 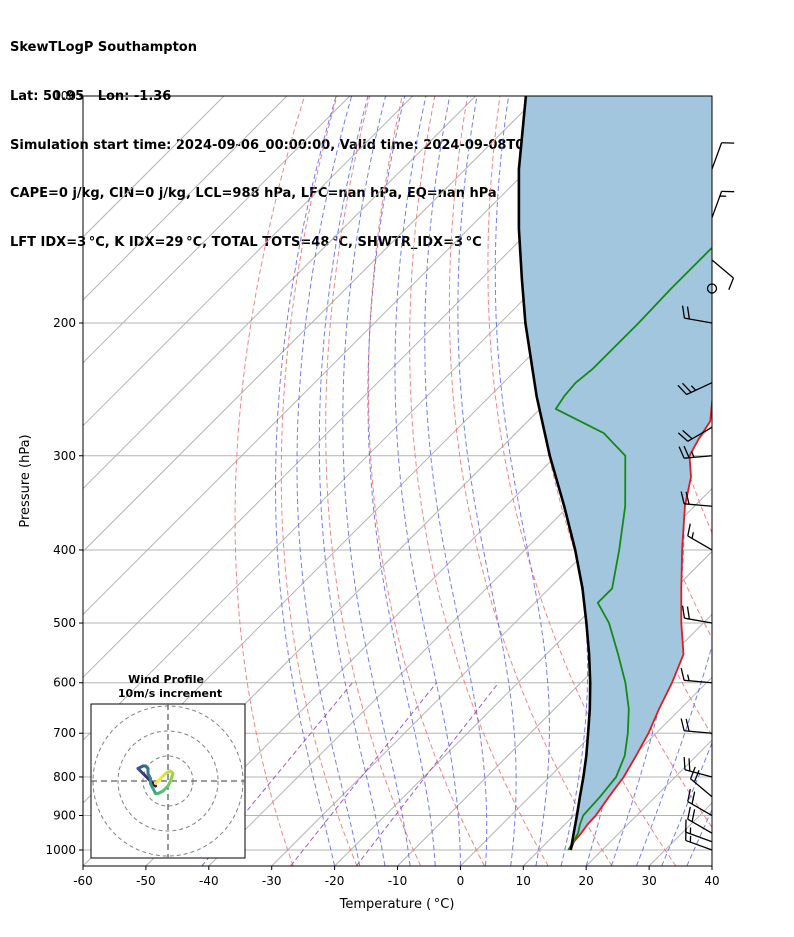 What do you see at coordinates (64, 550) in the screenshot?
I see `y-tick-label: 400` at bounding box center [64, 550].